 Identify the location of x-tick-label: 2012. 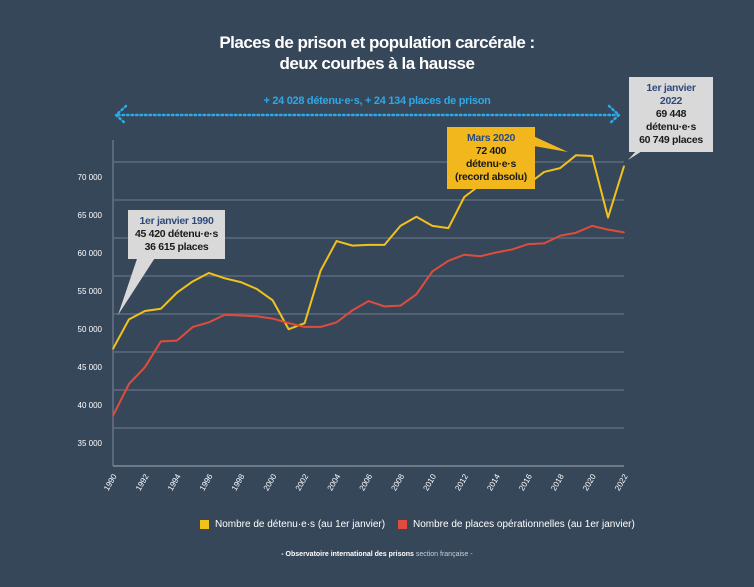
(461, 482).